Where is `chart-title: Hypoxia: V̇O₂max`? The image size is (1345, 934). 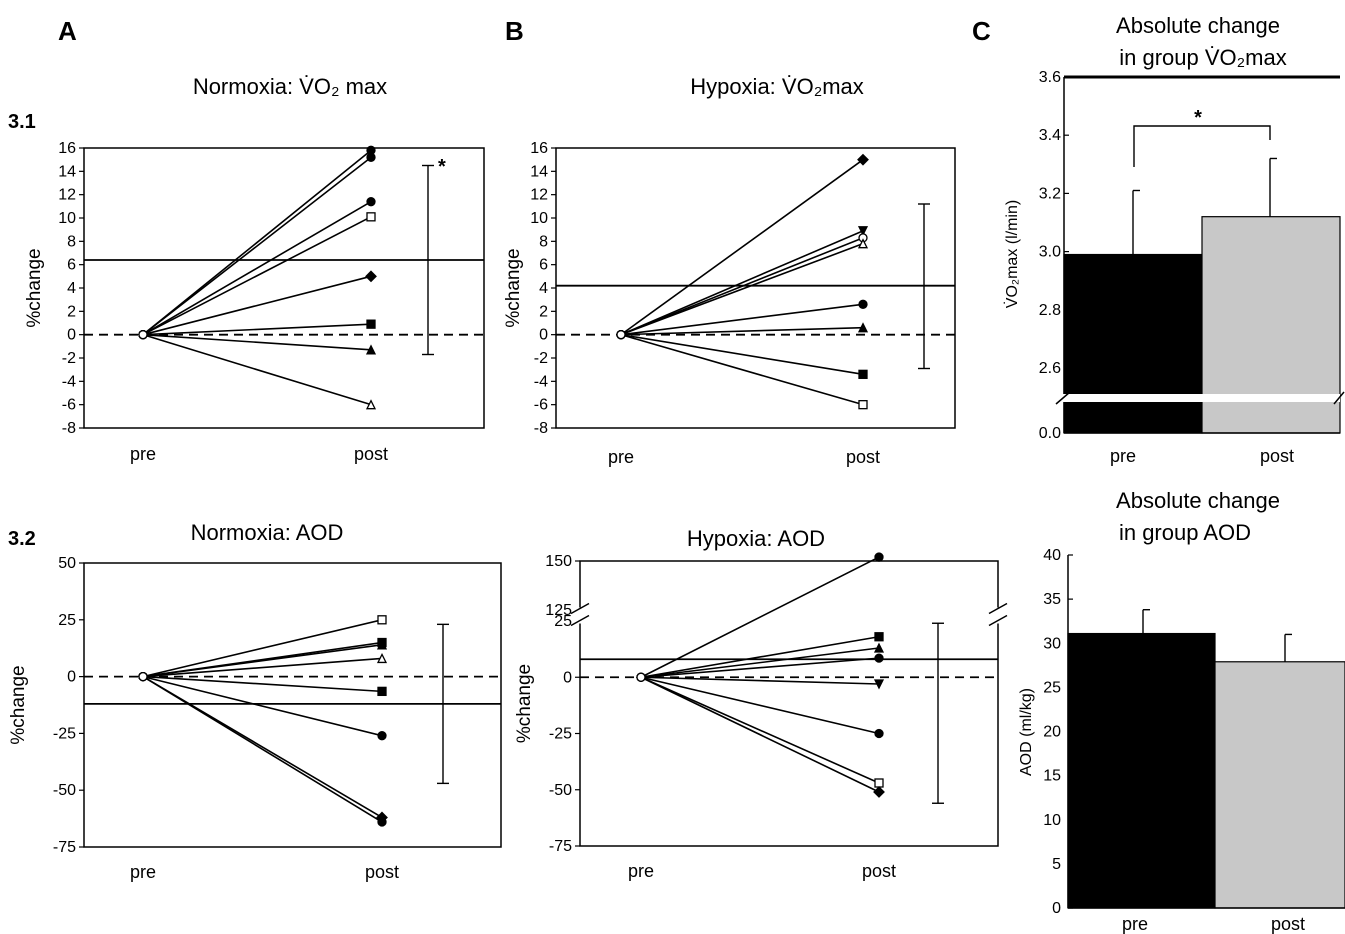
chart-title: Hypoxia: V̇O₂max is located at coordinates (777, 86).